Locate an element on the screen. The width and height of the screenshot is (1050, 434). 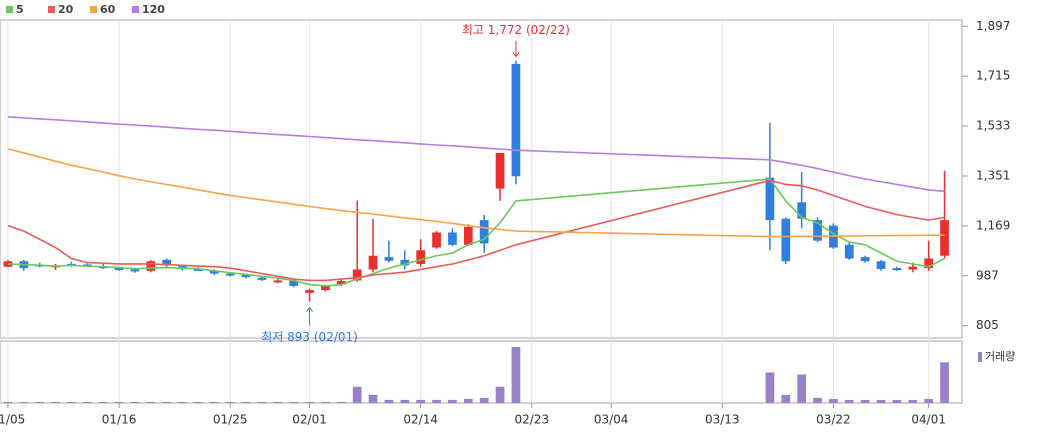
x-tick-label: 02/14 is located at coordinates (420, 420).